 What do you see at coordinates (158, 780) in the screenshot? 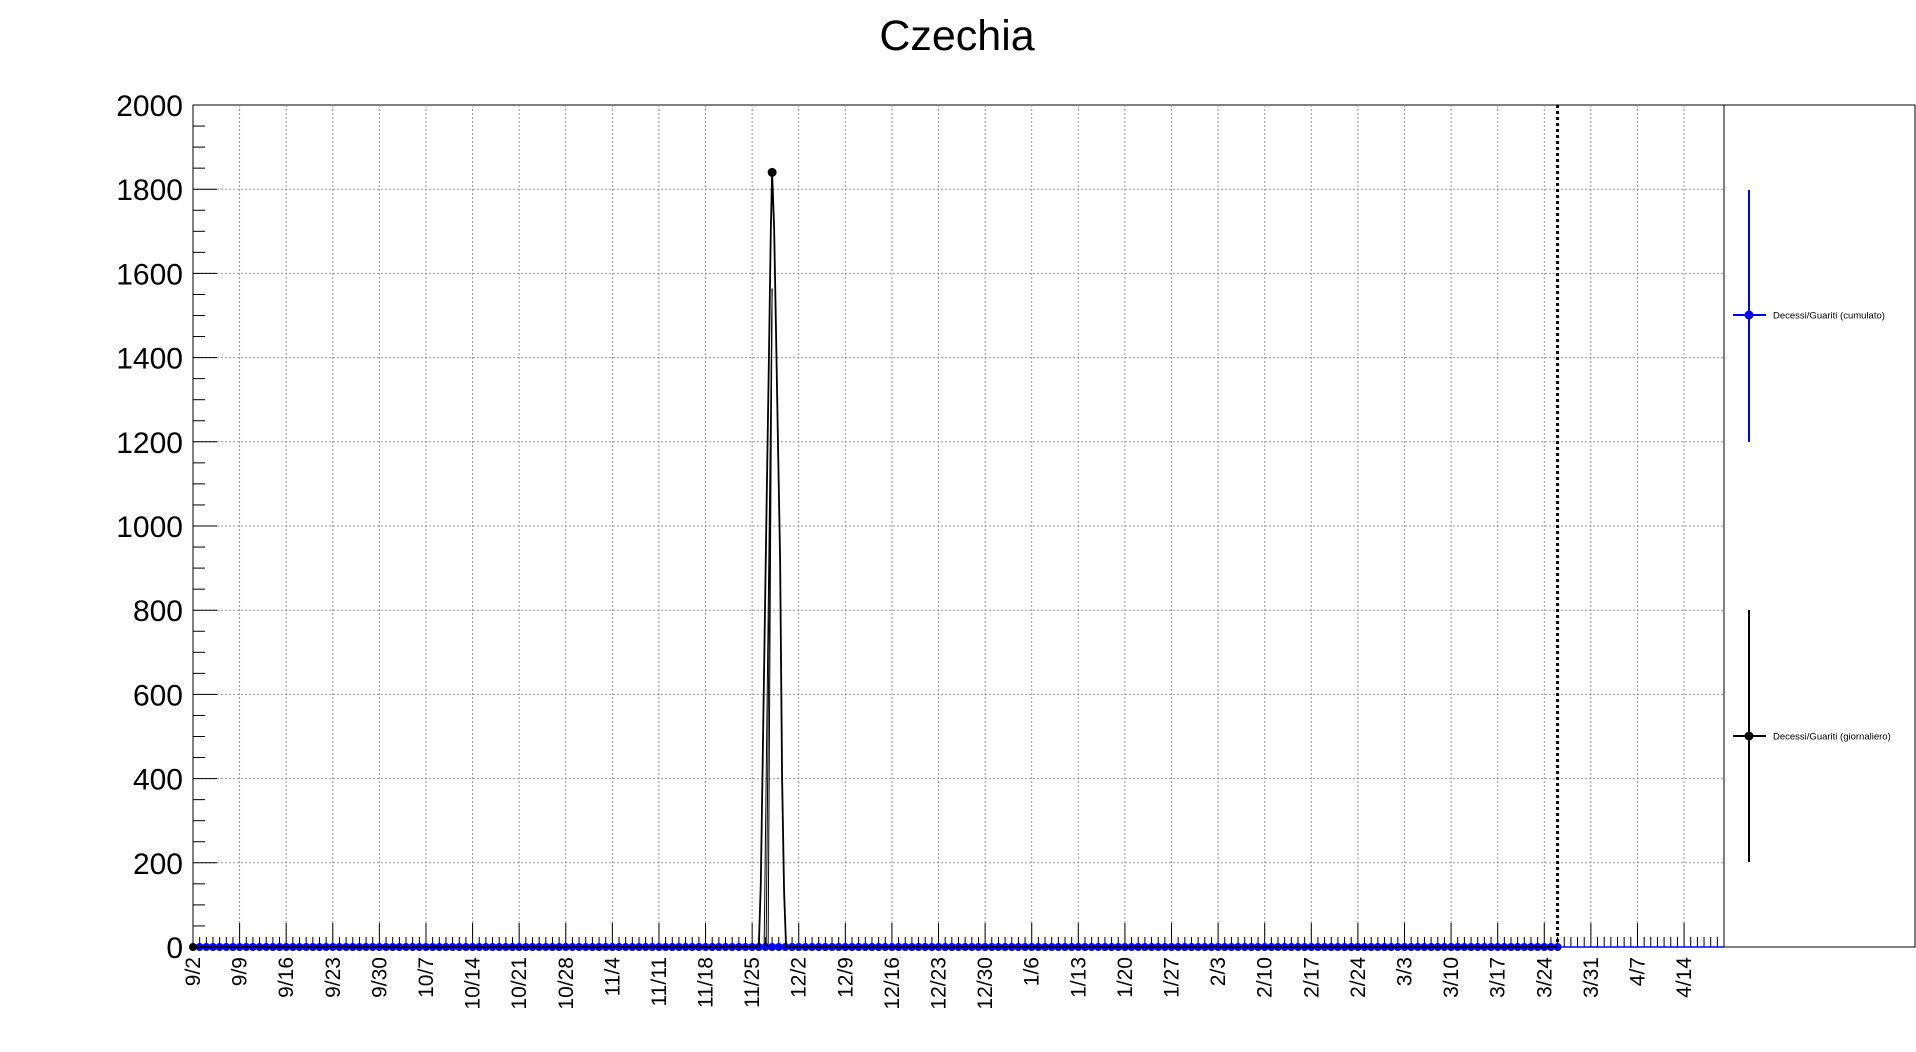
I see `y-tick-label: 400` at bounding box center [158, 780].